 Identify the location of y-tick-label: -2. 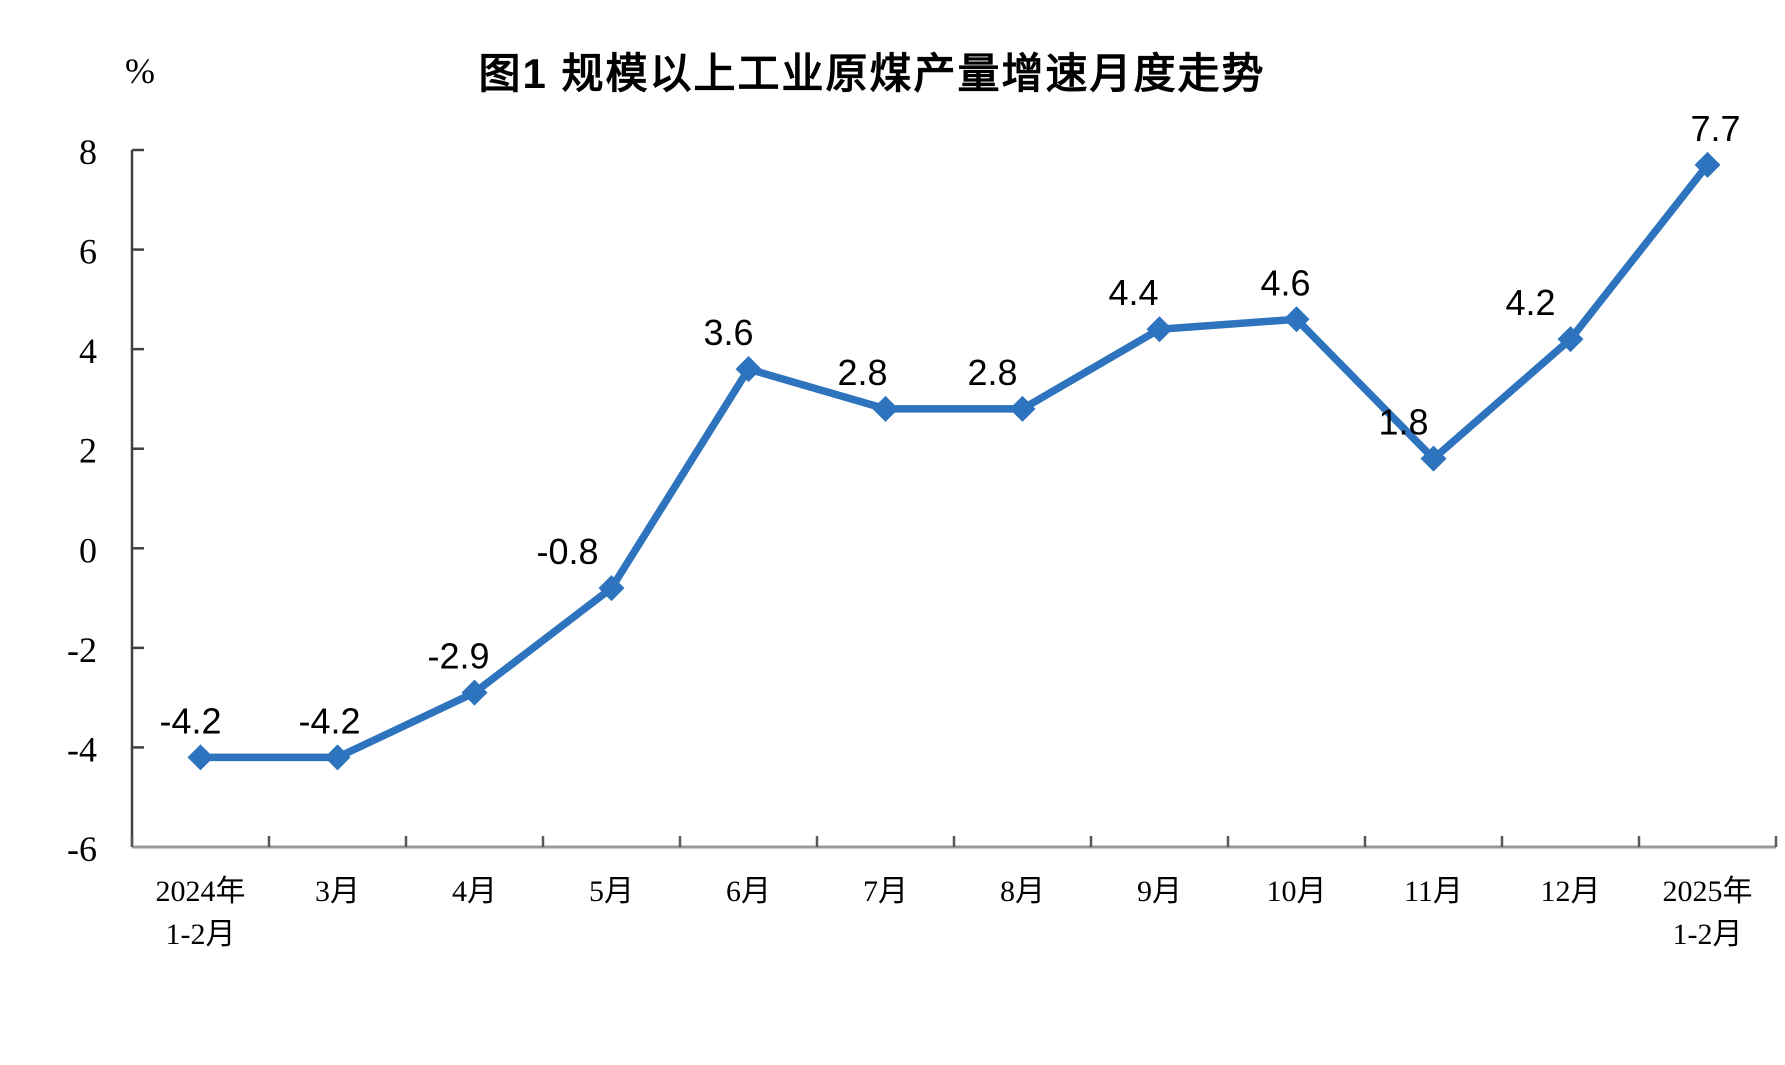
(82, 650).